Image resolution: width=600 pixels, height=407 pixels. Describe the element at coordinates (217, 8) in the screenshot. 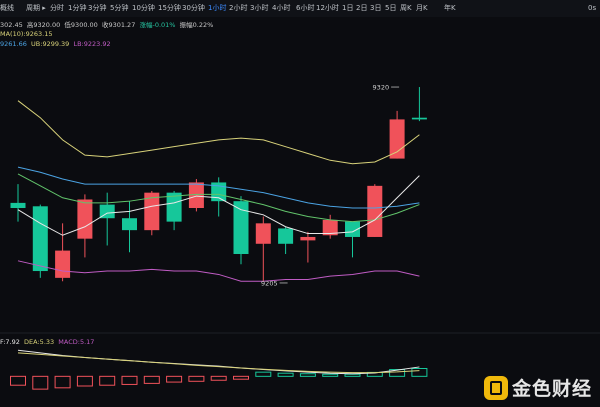

I see `timeframe-tab: 1小时` at that location.